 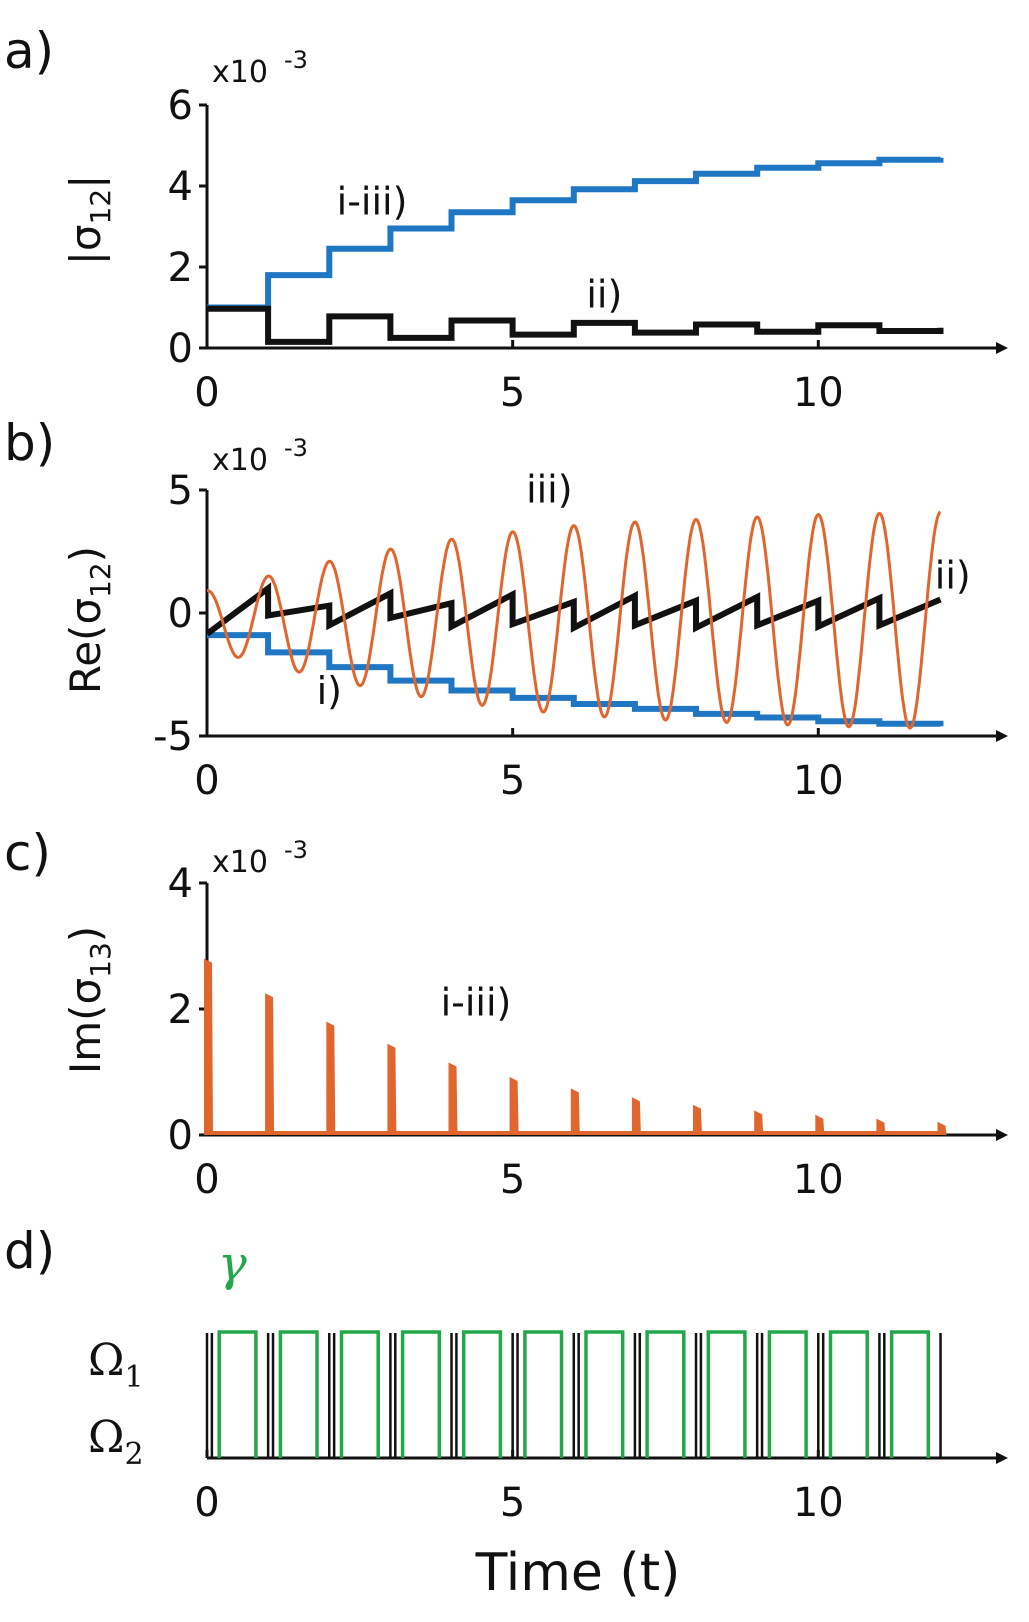 What do you see at coordinates (512, 1503) in the screenshot?
I see `panel-d-xtick-label: 5` at bounding box center [512, 1503].